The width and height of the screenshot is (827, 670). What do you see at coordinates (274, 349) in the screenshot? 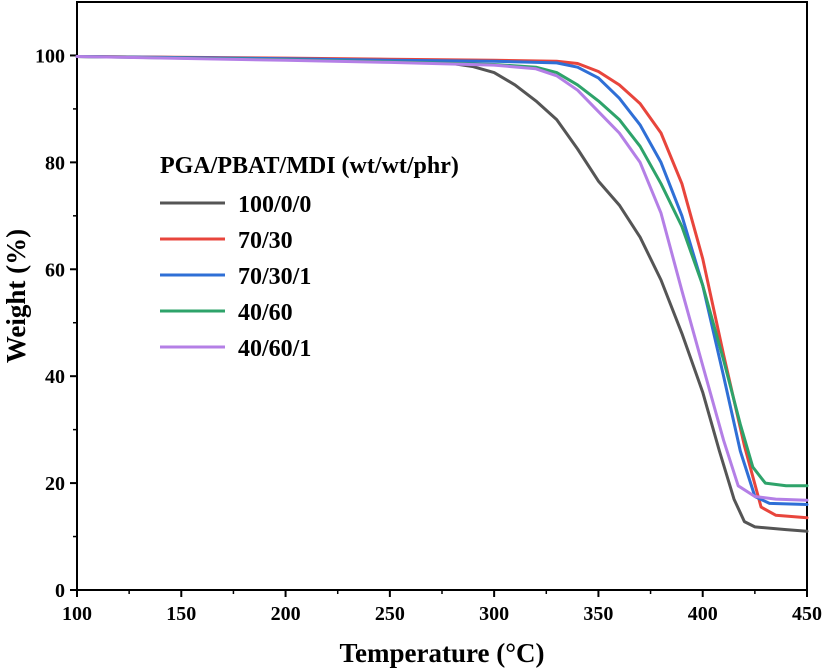
I see `legend-label: 40/60/1` at bounding box center [274, 349].